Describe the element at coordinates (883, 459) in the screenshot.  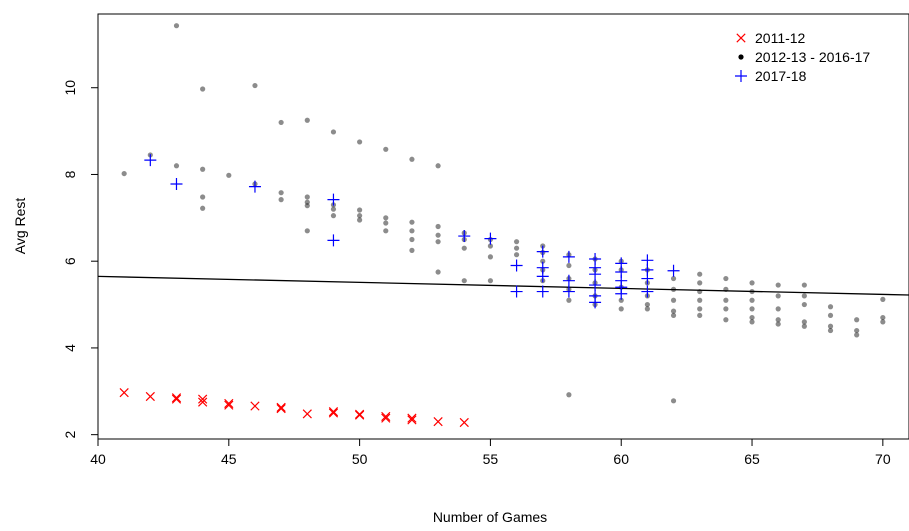
I see `x-tick-label: 70` at that location.